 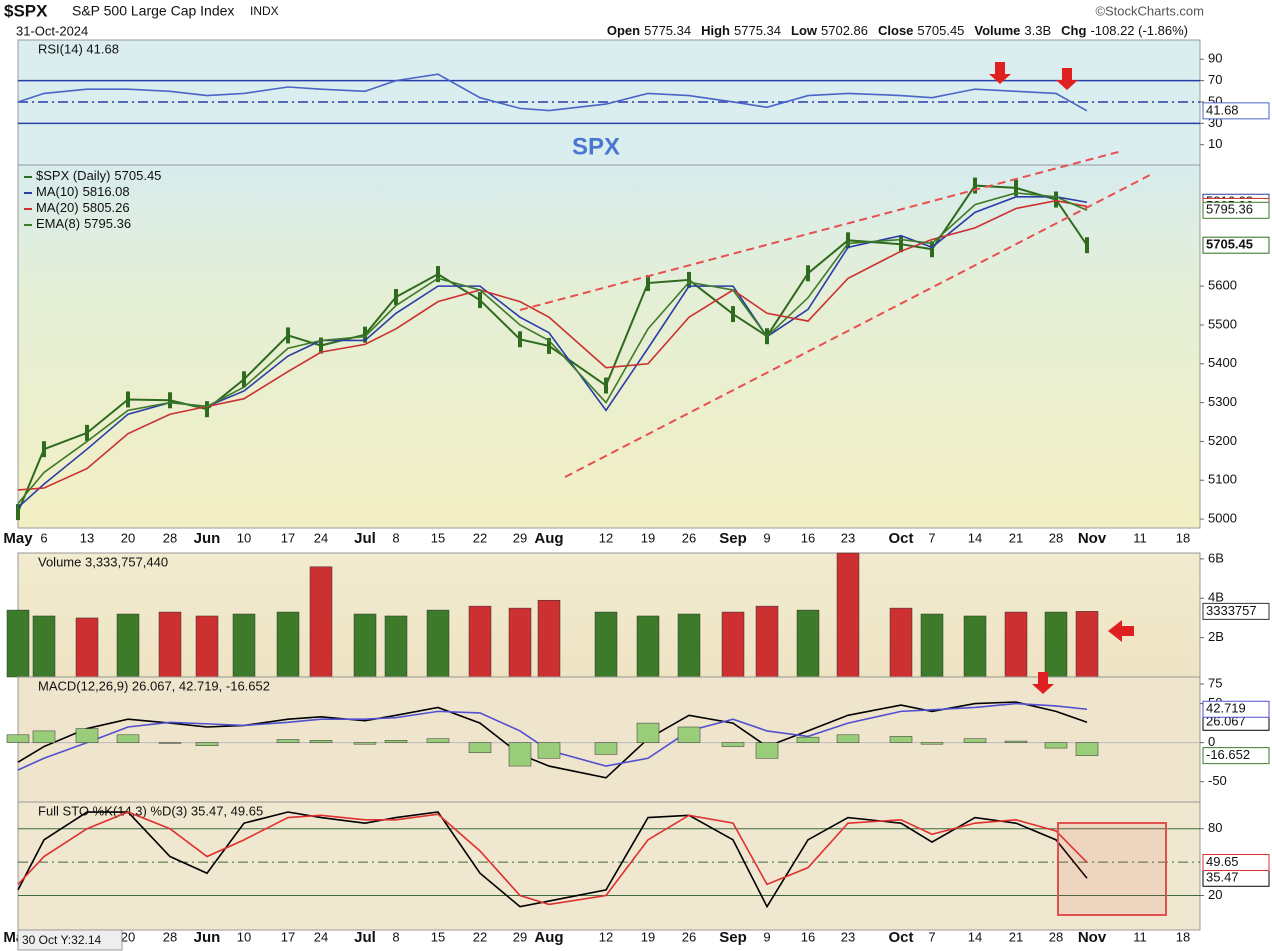 I want to click on symbol: $SPX, so click(x=26, y=10).